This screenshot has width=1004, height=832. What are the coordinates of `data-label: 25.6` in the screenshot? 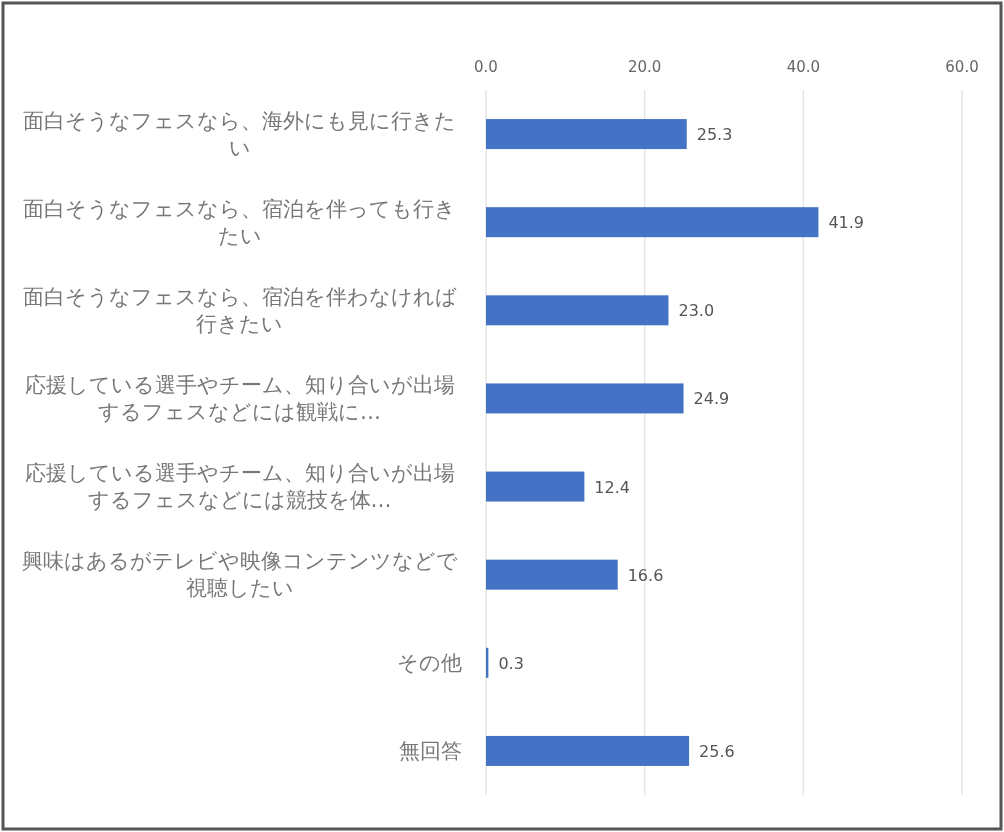 It's located at (717, 751).